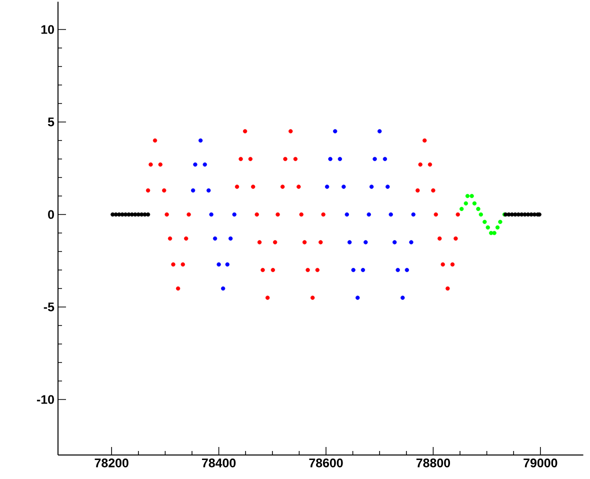 This screenshot has height=479, width=590. I want to click on x-tick-label: 78200, so click(111, 463).